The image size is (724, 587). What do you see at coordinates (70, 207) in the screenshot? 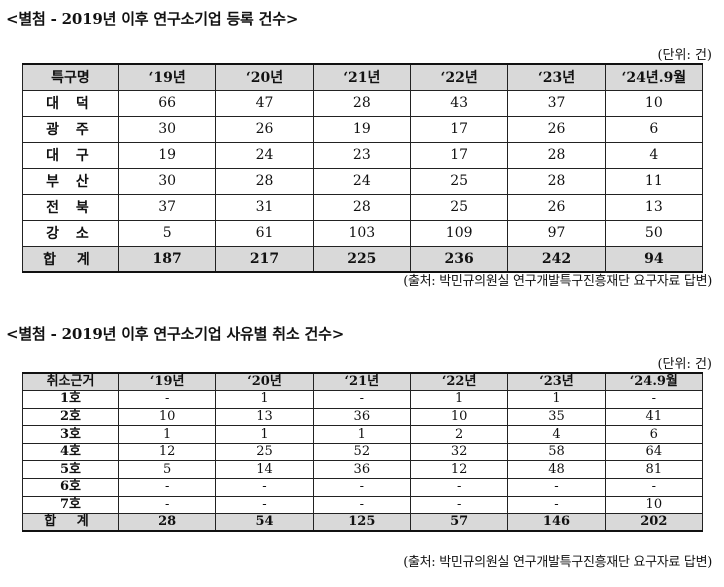
I see `row-label: 전 북` at bounding box center [70, 207].